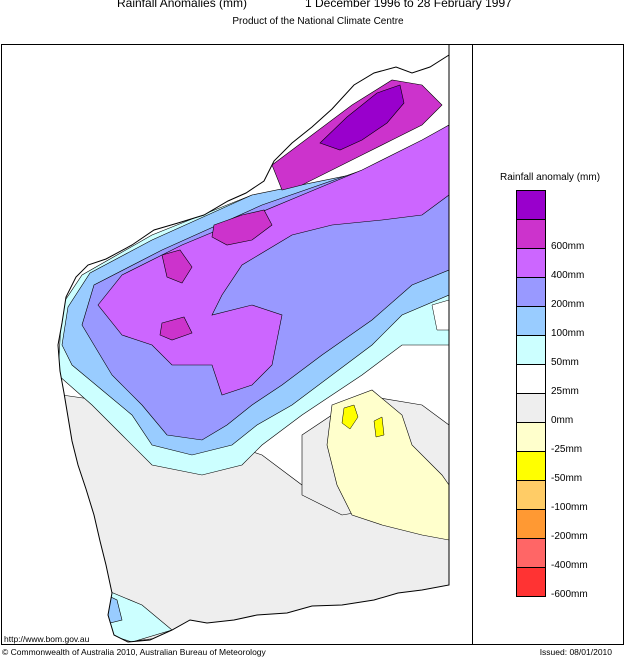 The image size is (626, 658). Describe the element at coordinates (182, 5) in the screenshot. I see `map-title-variable: Rainfall Anomalies (mm)` at that location.